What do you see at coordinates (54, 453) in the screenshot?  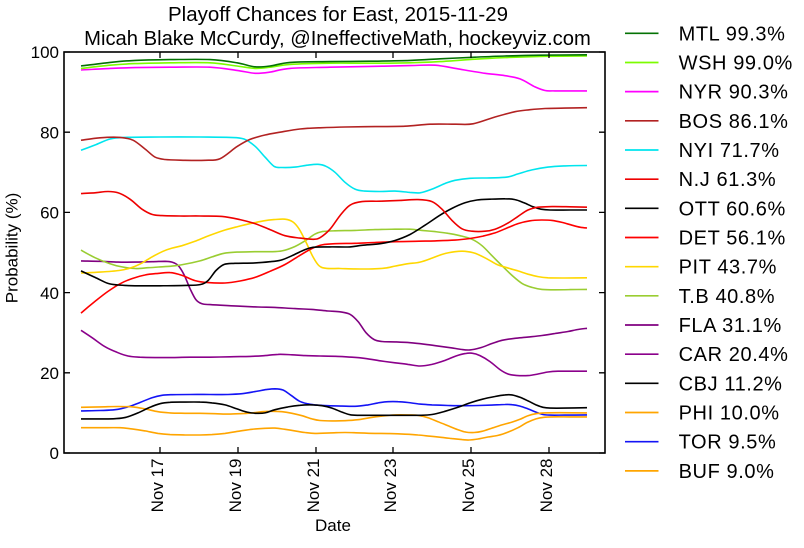 I see `svg-text: 0` at bounding box center [54, 453].